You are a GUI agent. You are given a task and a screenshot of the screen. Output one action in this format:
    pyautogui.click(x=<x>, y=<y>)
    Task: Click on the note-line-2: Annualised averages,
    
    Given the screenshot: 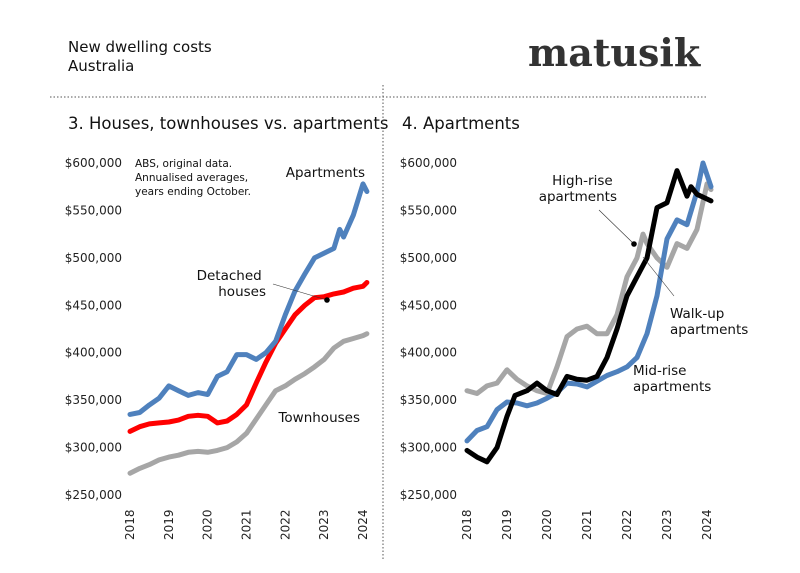 What is the action you would take?
    pyautogui.click(x=191, y=178)
    